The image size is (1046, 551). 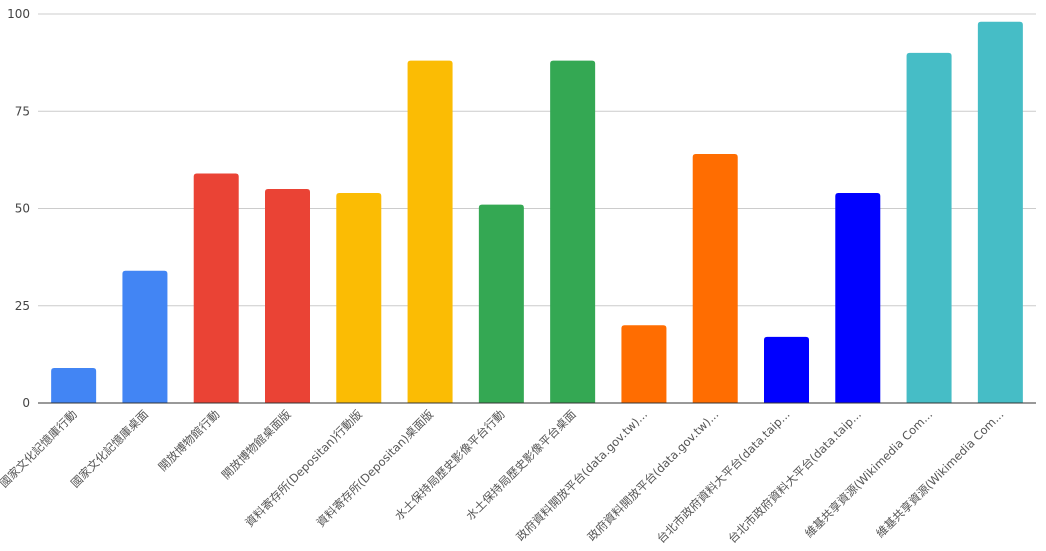 I want to click on y-tick-label: 0, so click(x=26, y=403).